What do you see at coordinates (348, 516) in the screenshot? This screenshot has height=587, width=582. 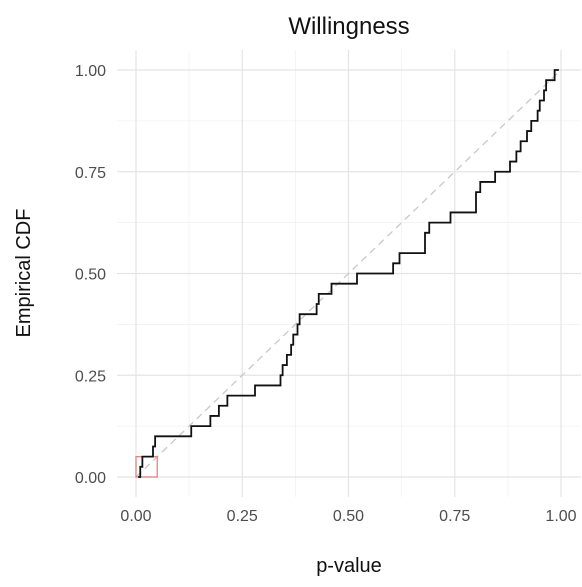 I see `x-tick-label: 0.50` at bounding box center [348, 516].